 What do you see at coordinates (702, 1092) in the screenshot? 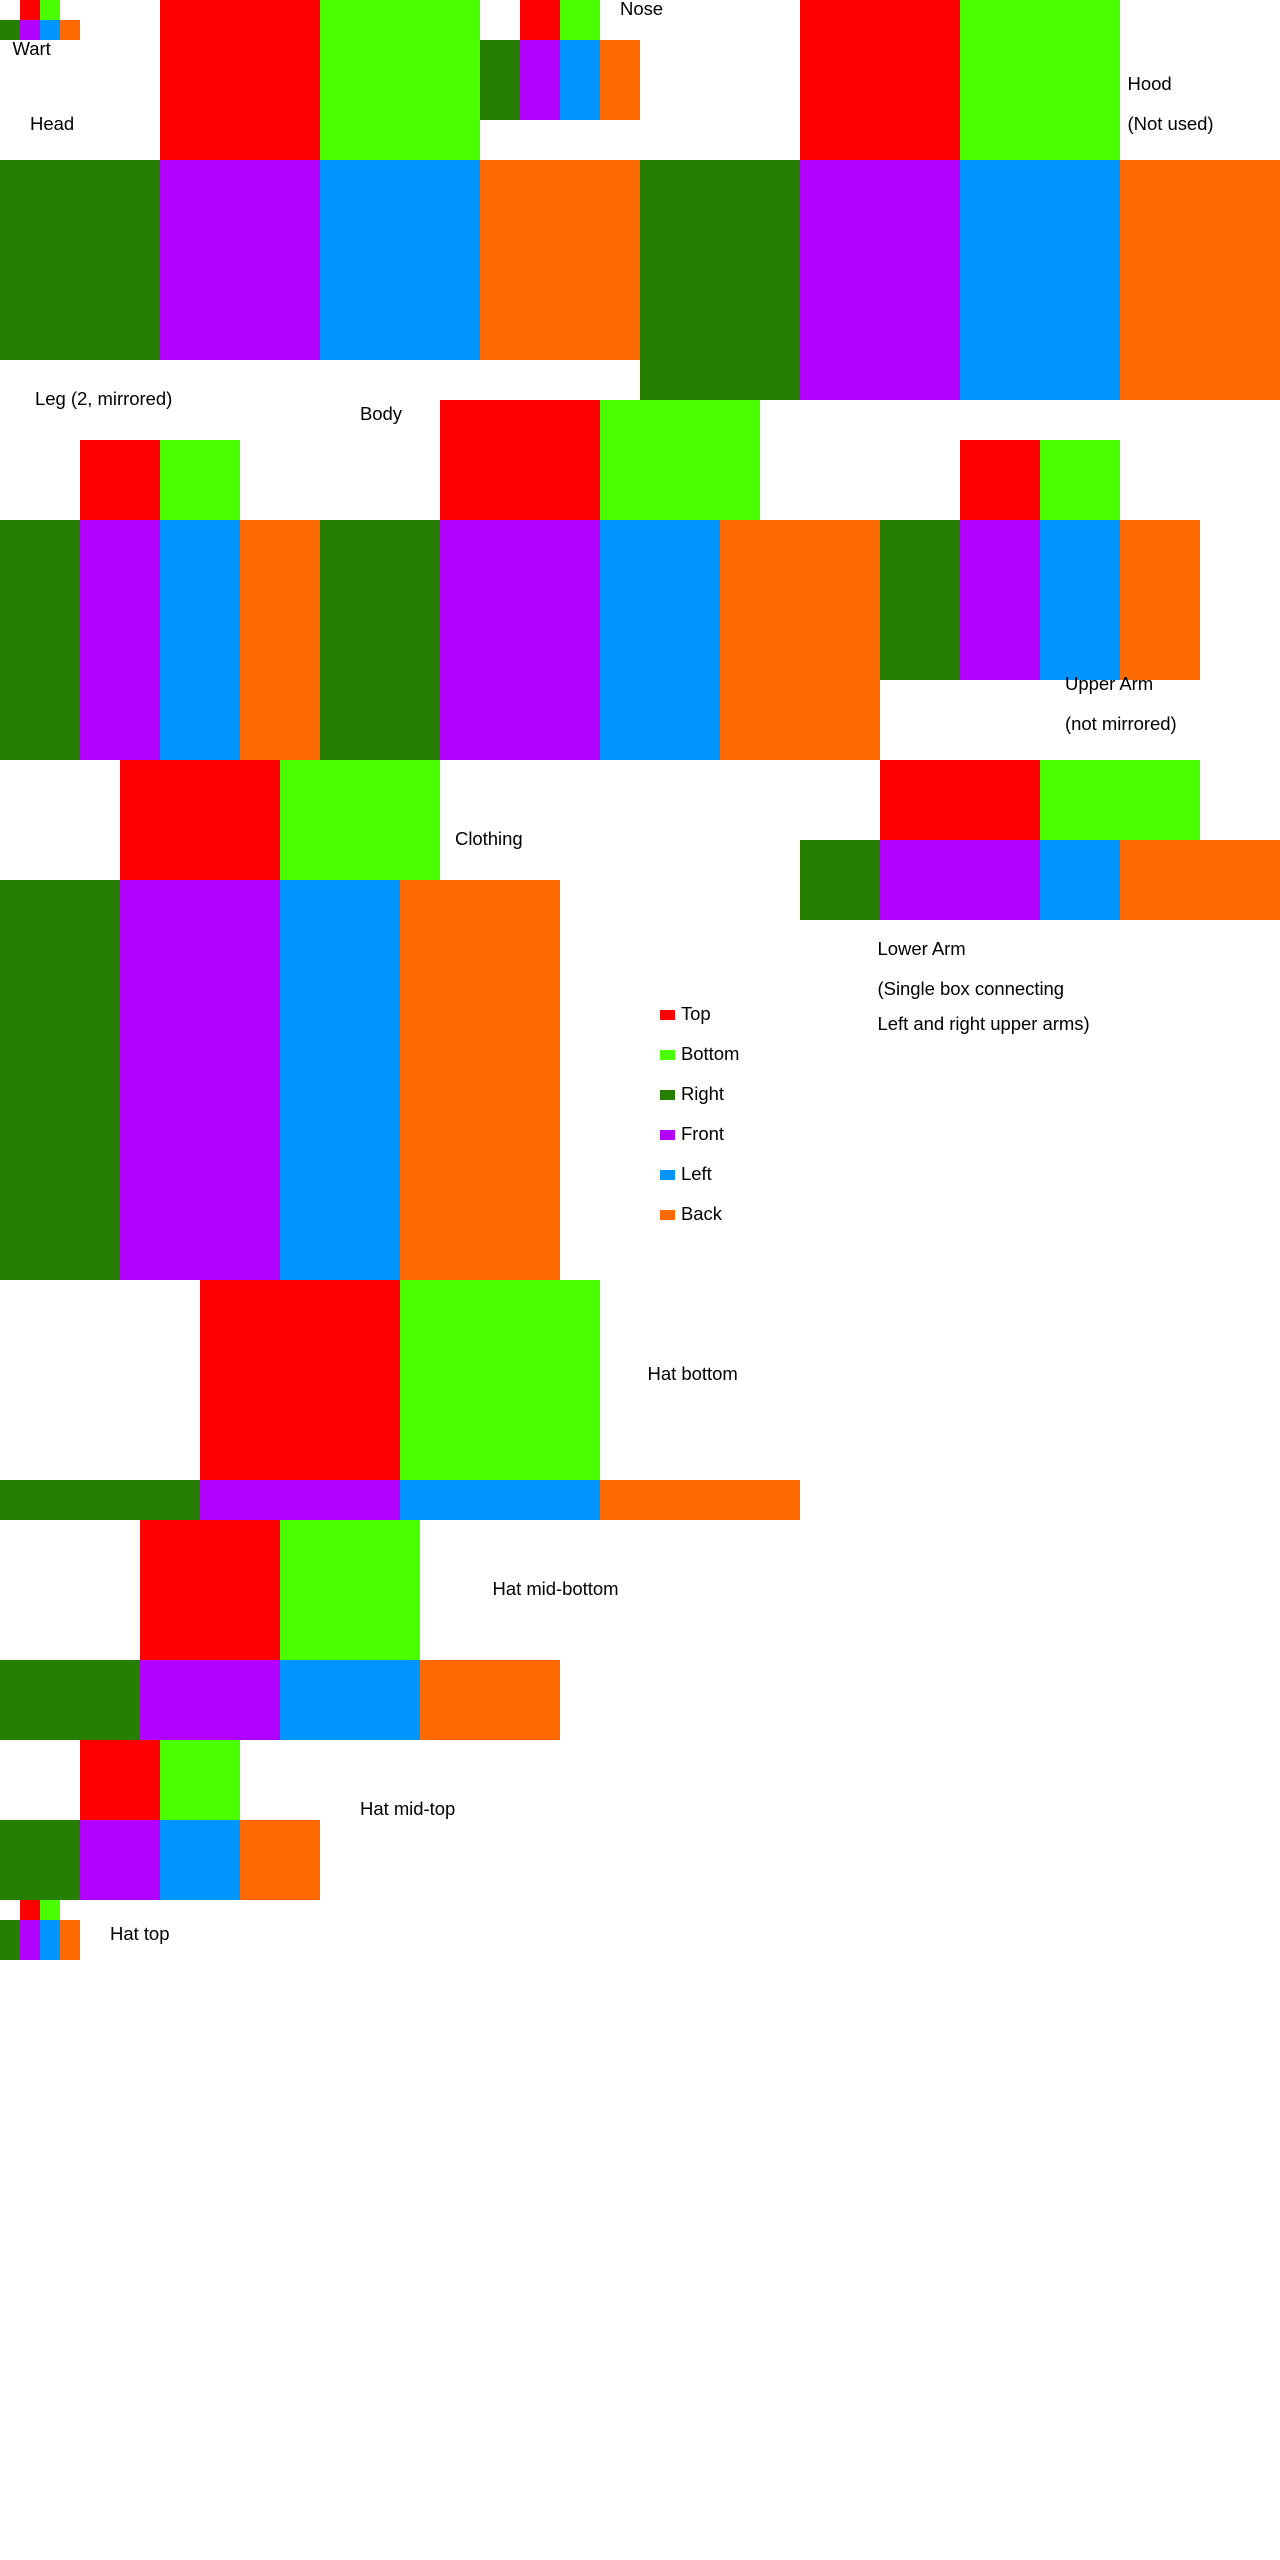
I see `legend-label: Right` at bounding box center [702, 1092].